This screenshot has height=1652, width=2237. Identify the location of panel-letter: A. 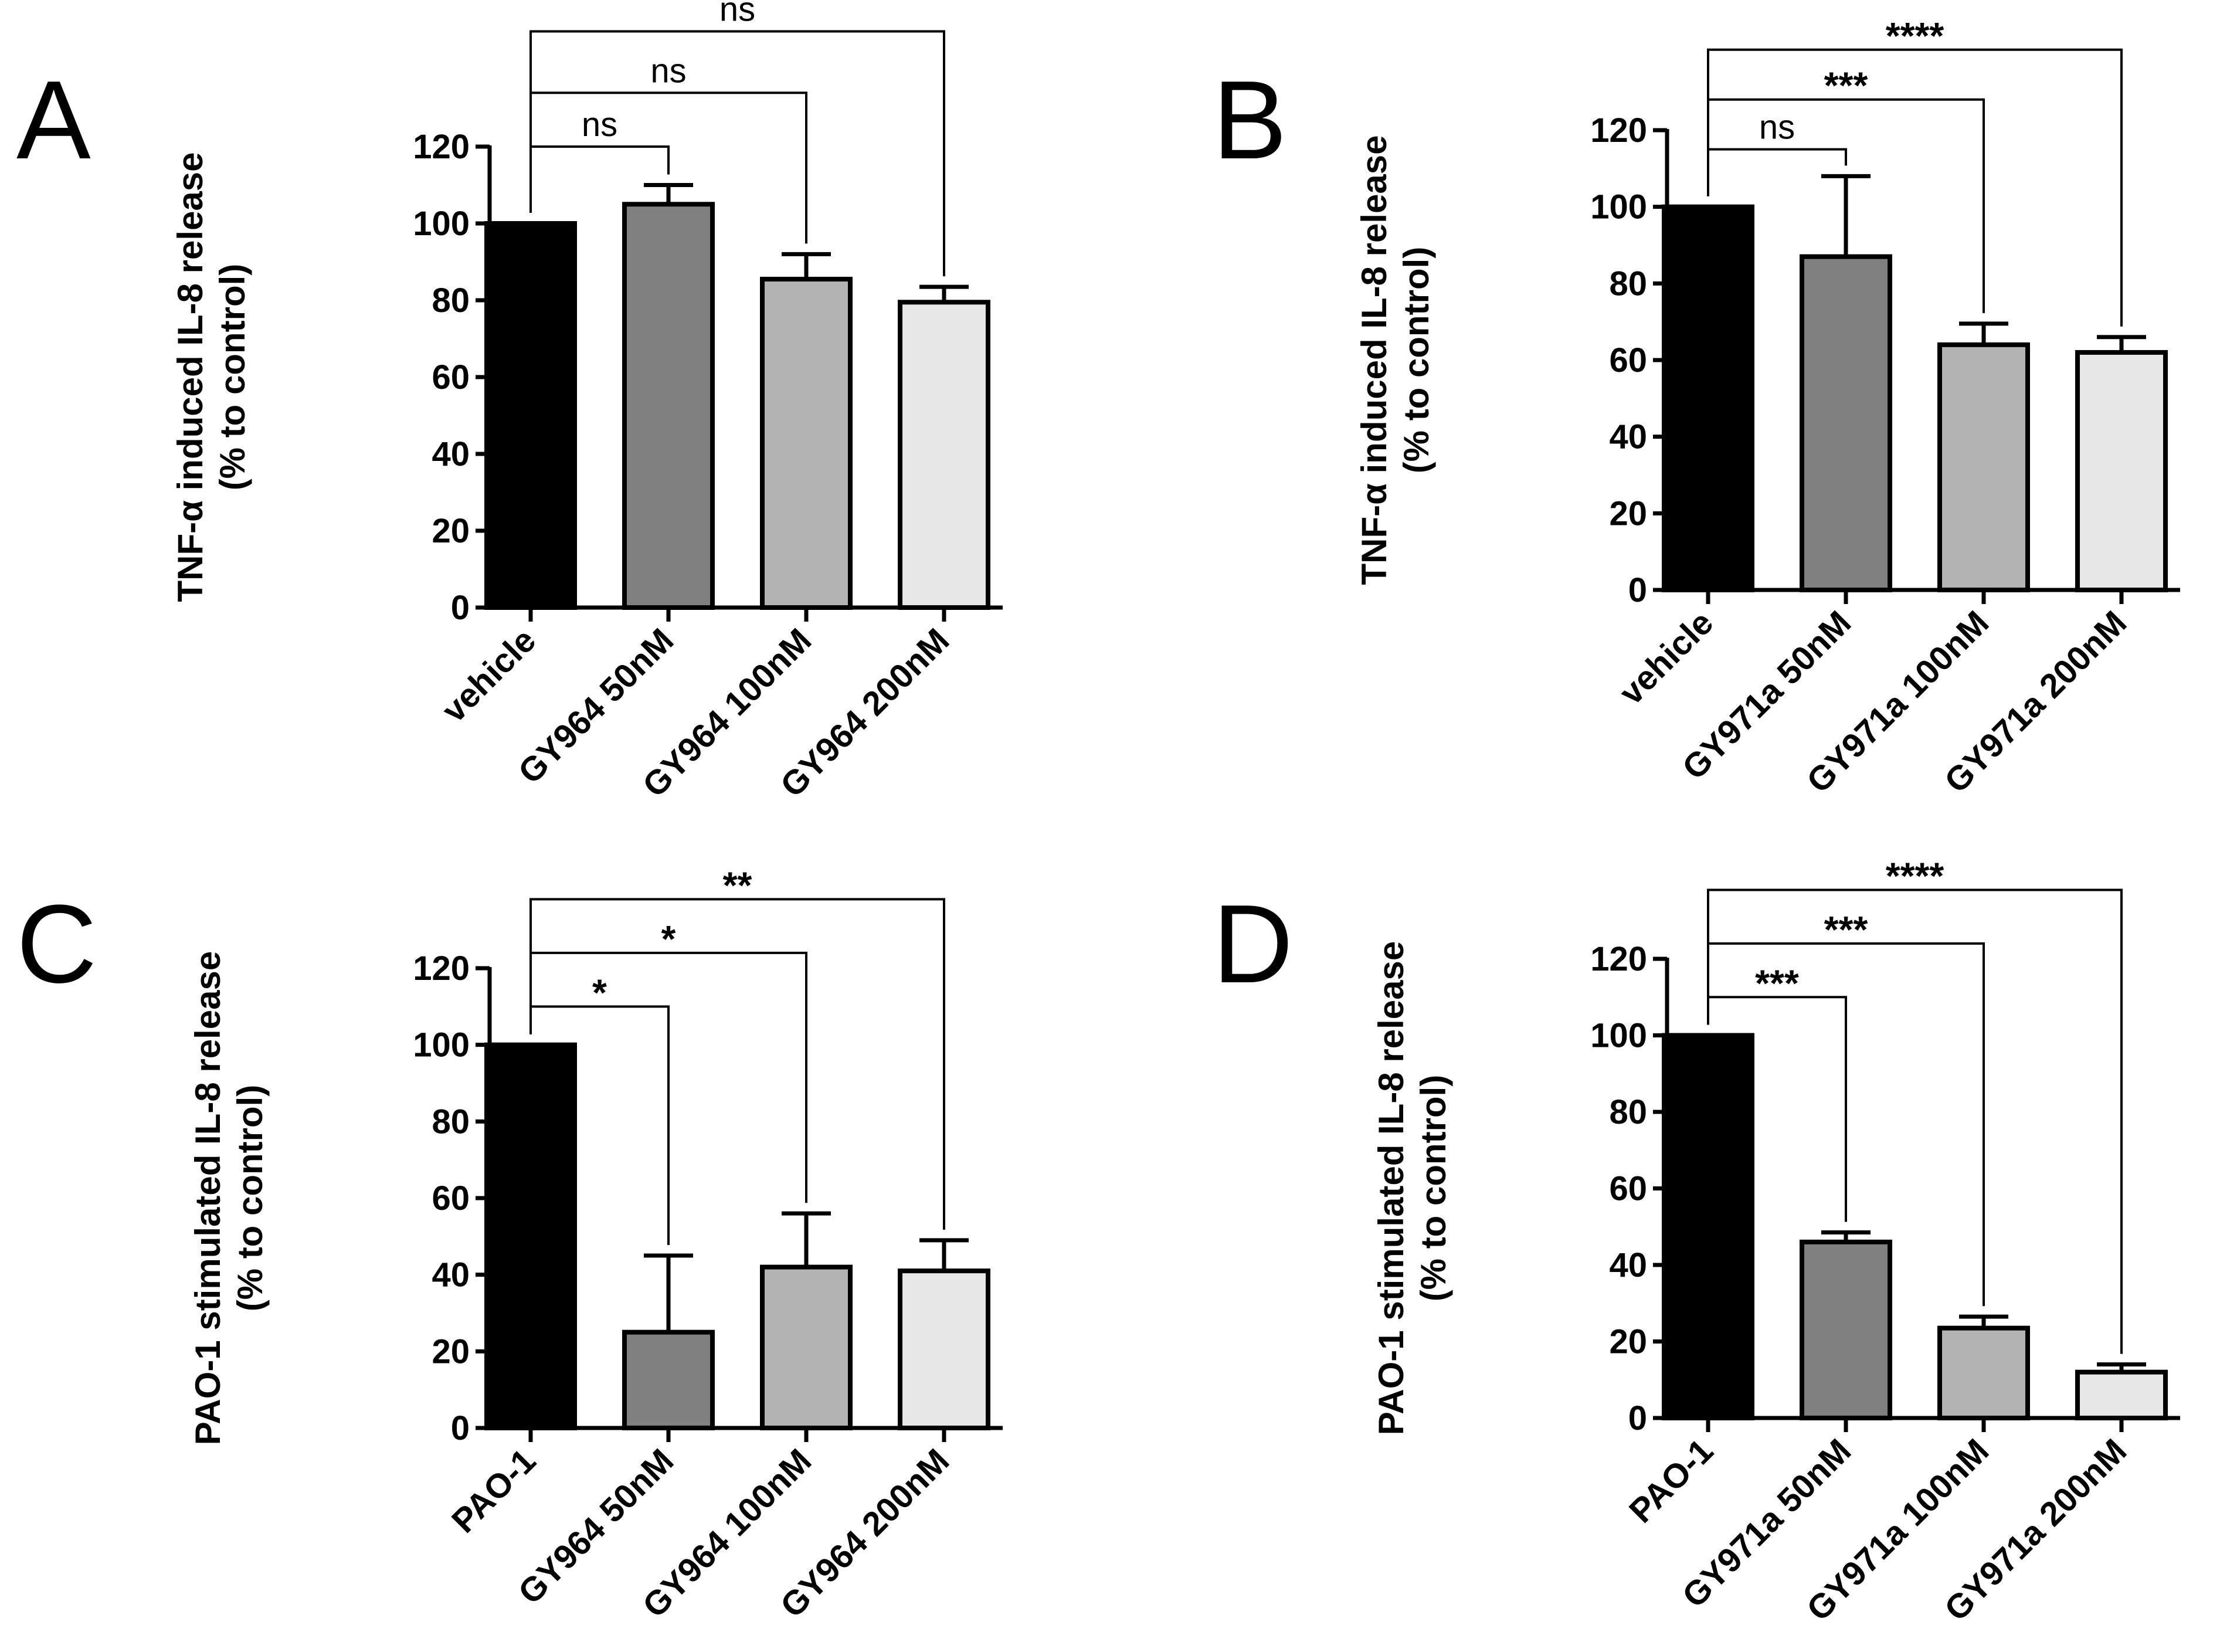
(54, 120).